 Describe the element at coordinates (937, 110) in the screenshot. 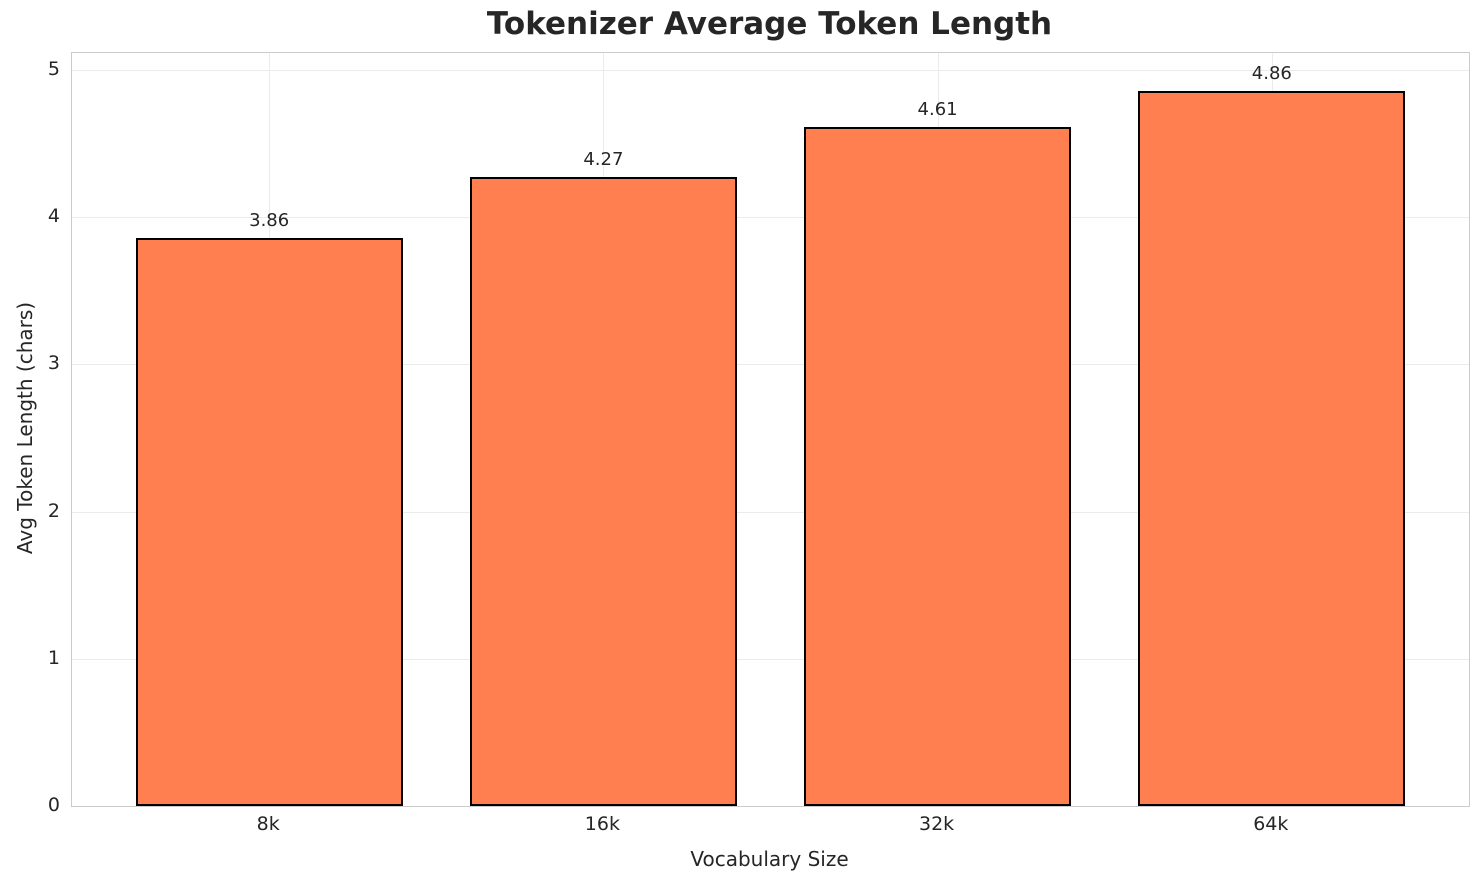

I see `bar-value-label: 4.61` at that location.